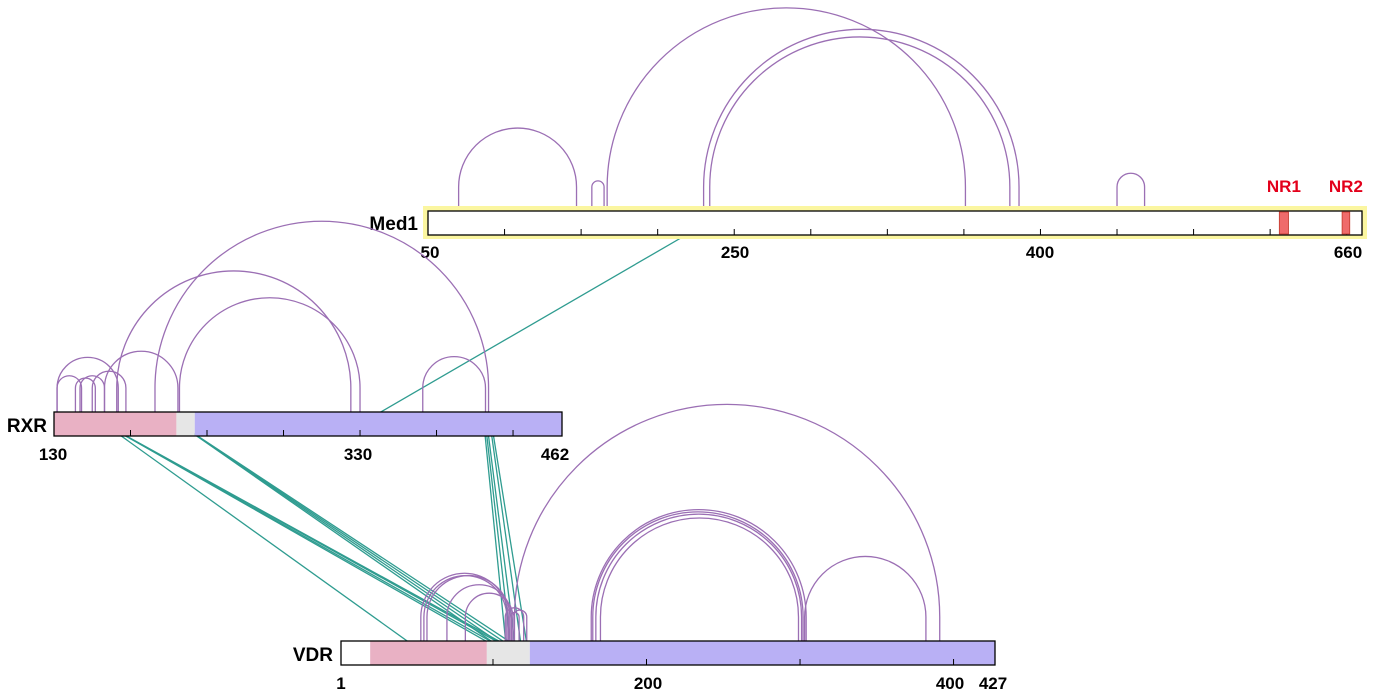  Describe the element at coordinates (428, 653) in the screenshot. I see `vdr-domain-dbd` at that location.